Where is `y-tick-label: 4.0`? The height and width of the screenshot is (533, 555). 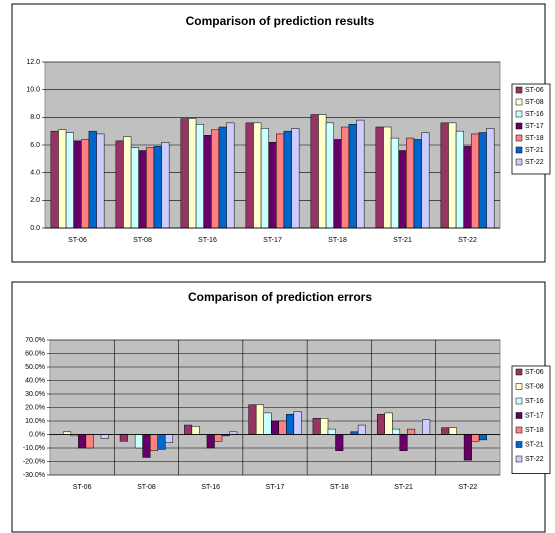
y-tick-label: 4.0 is located at coordinates (35, 173).